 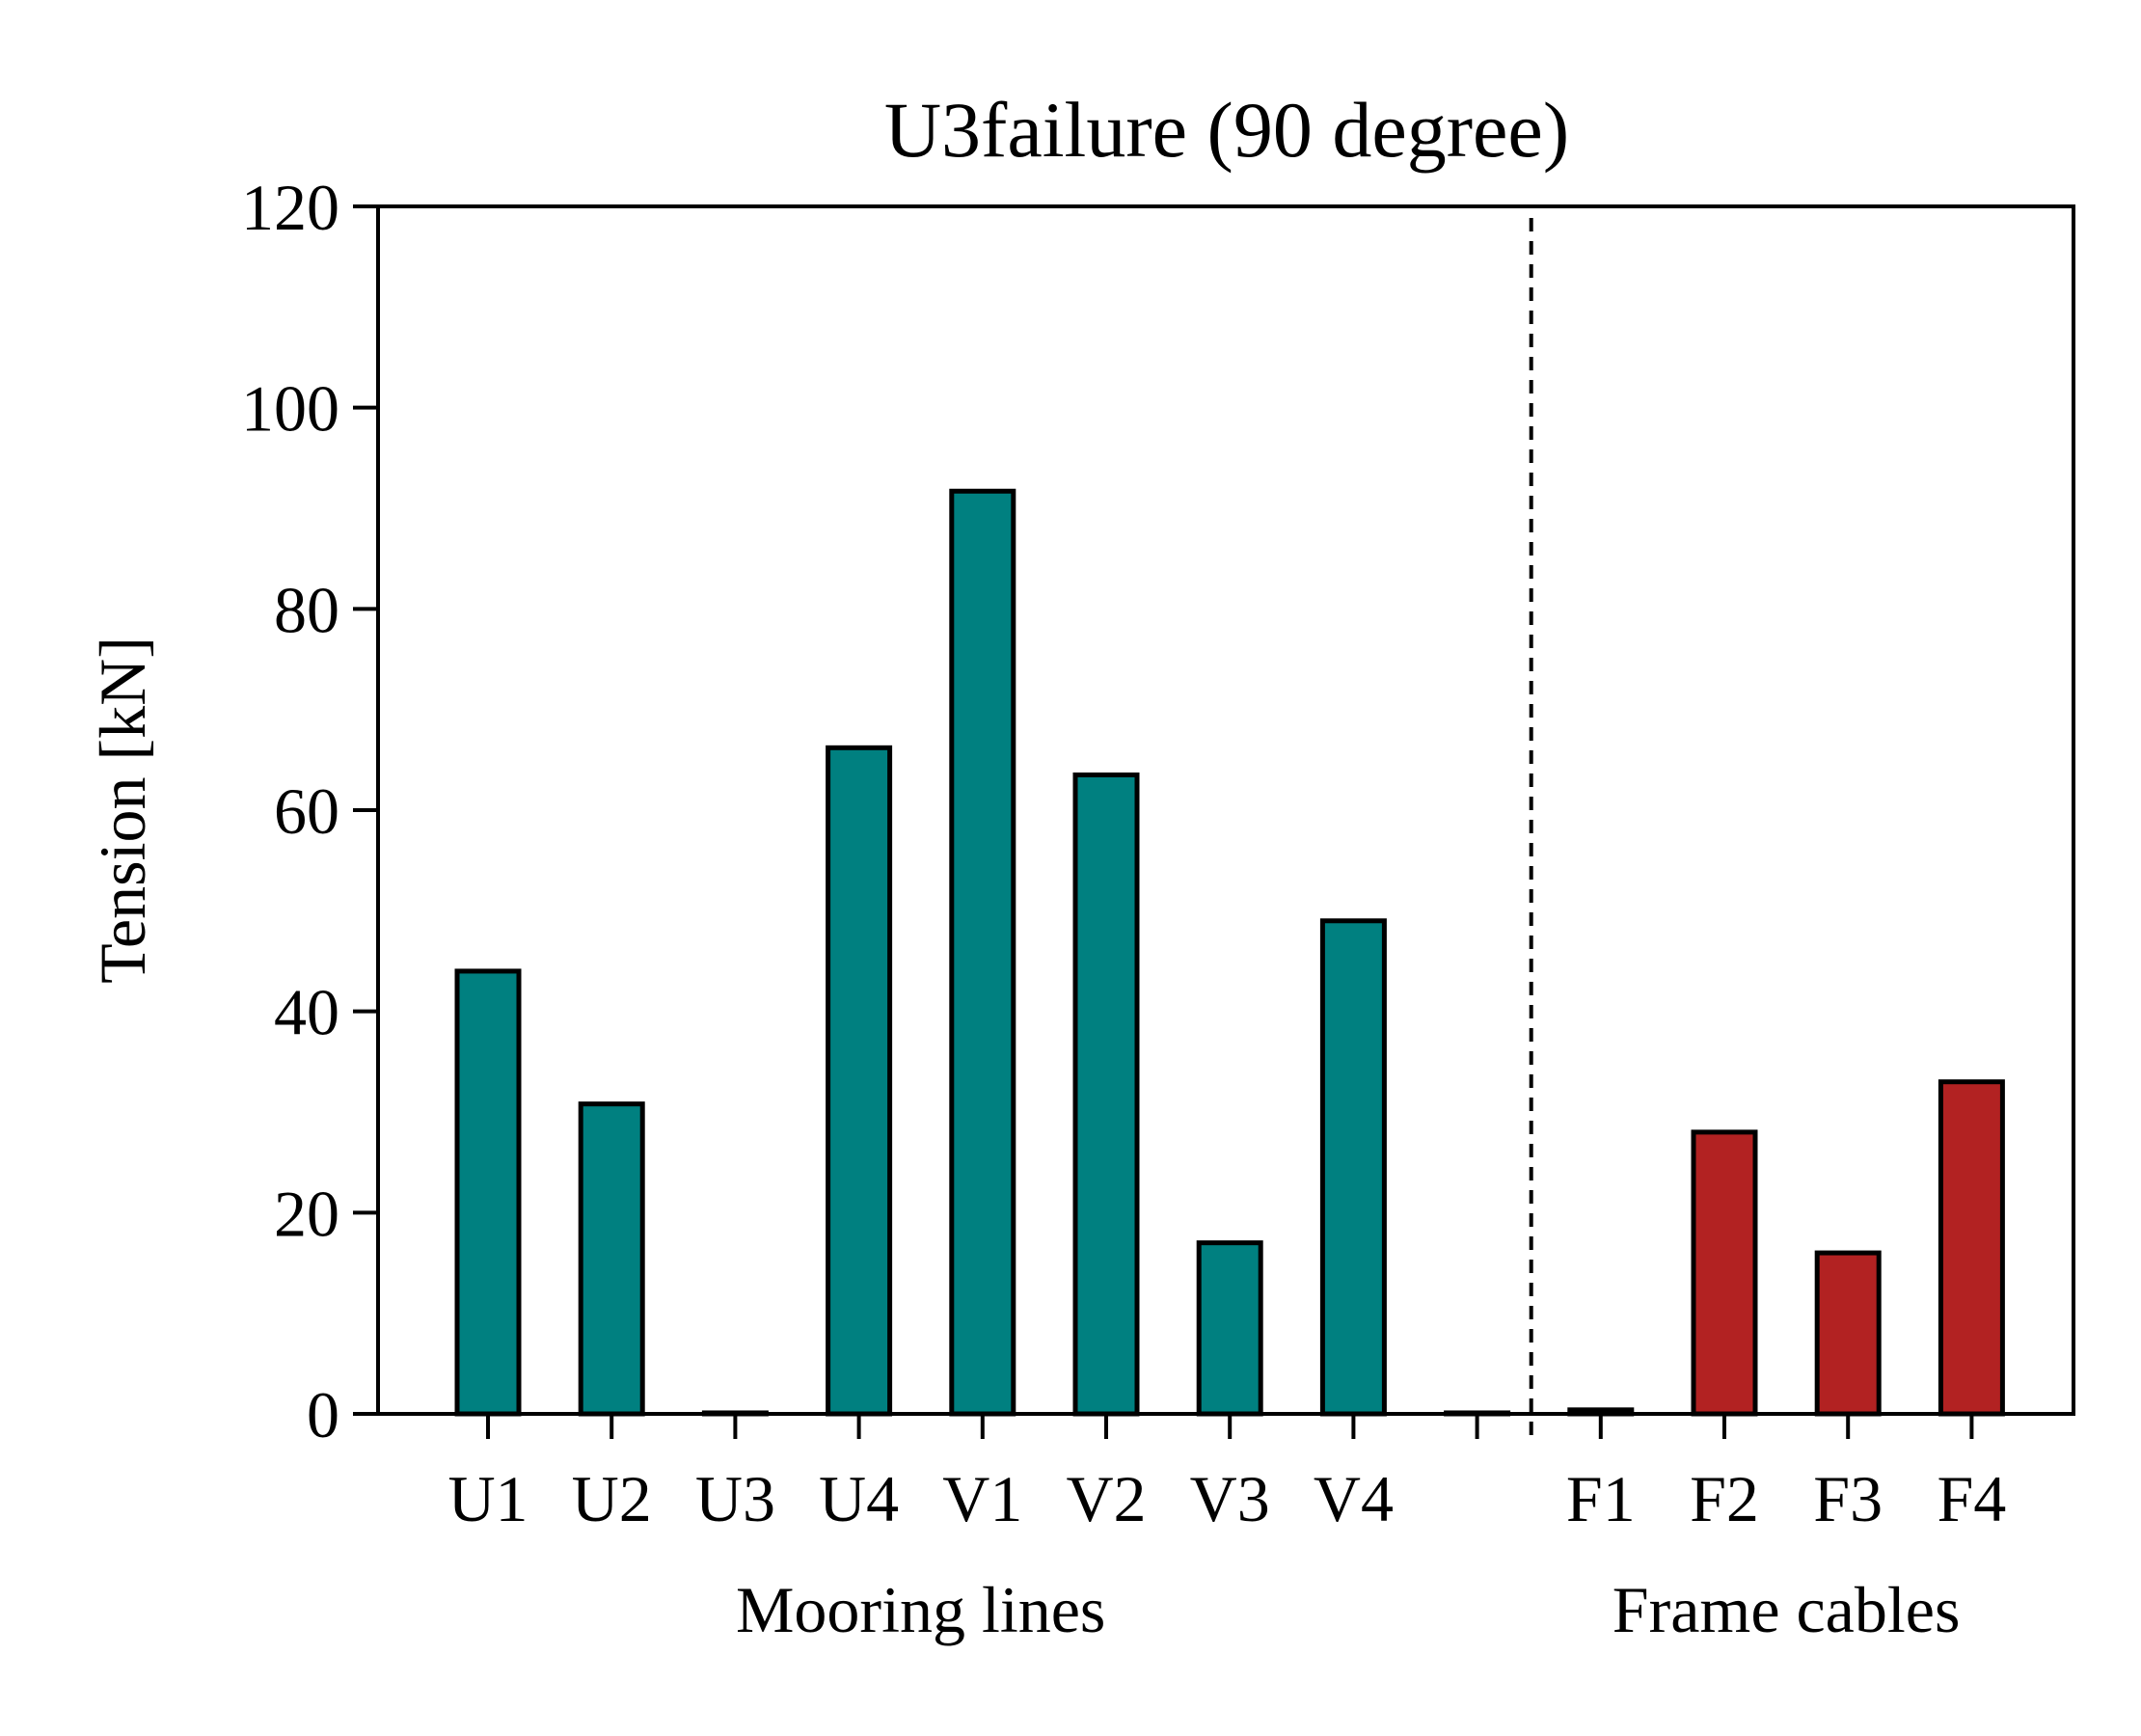 I want to click on y-tick-label: 60, so click(x=306, y=811).